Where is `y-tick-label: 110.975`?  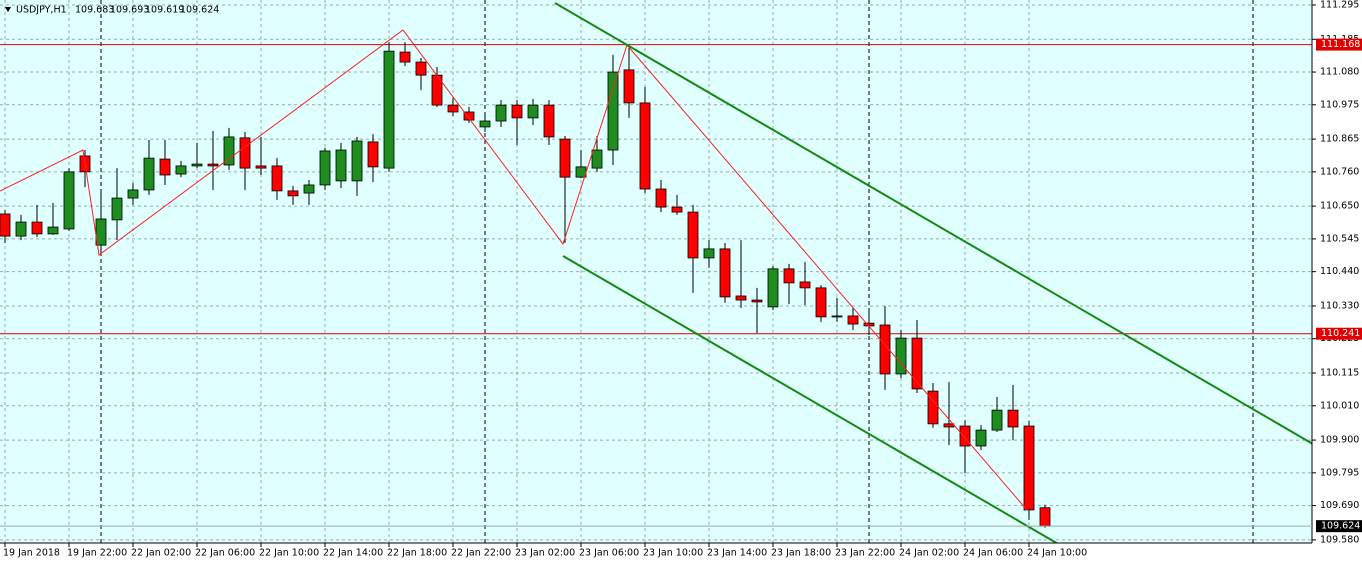
y-tick-label: 110.975 is located at coordinates (1339, 104).